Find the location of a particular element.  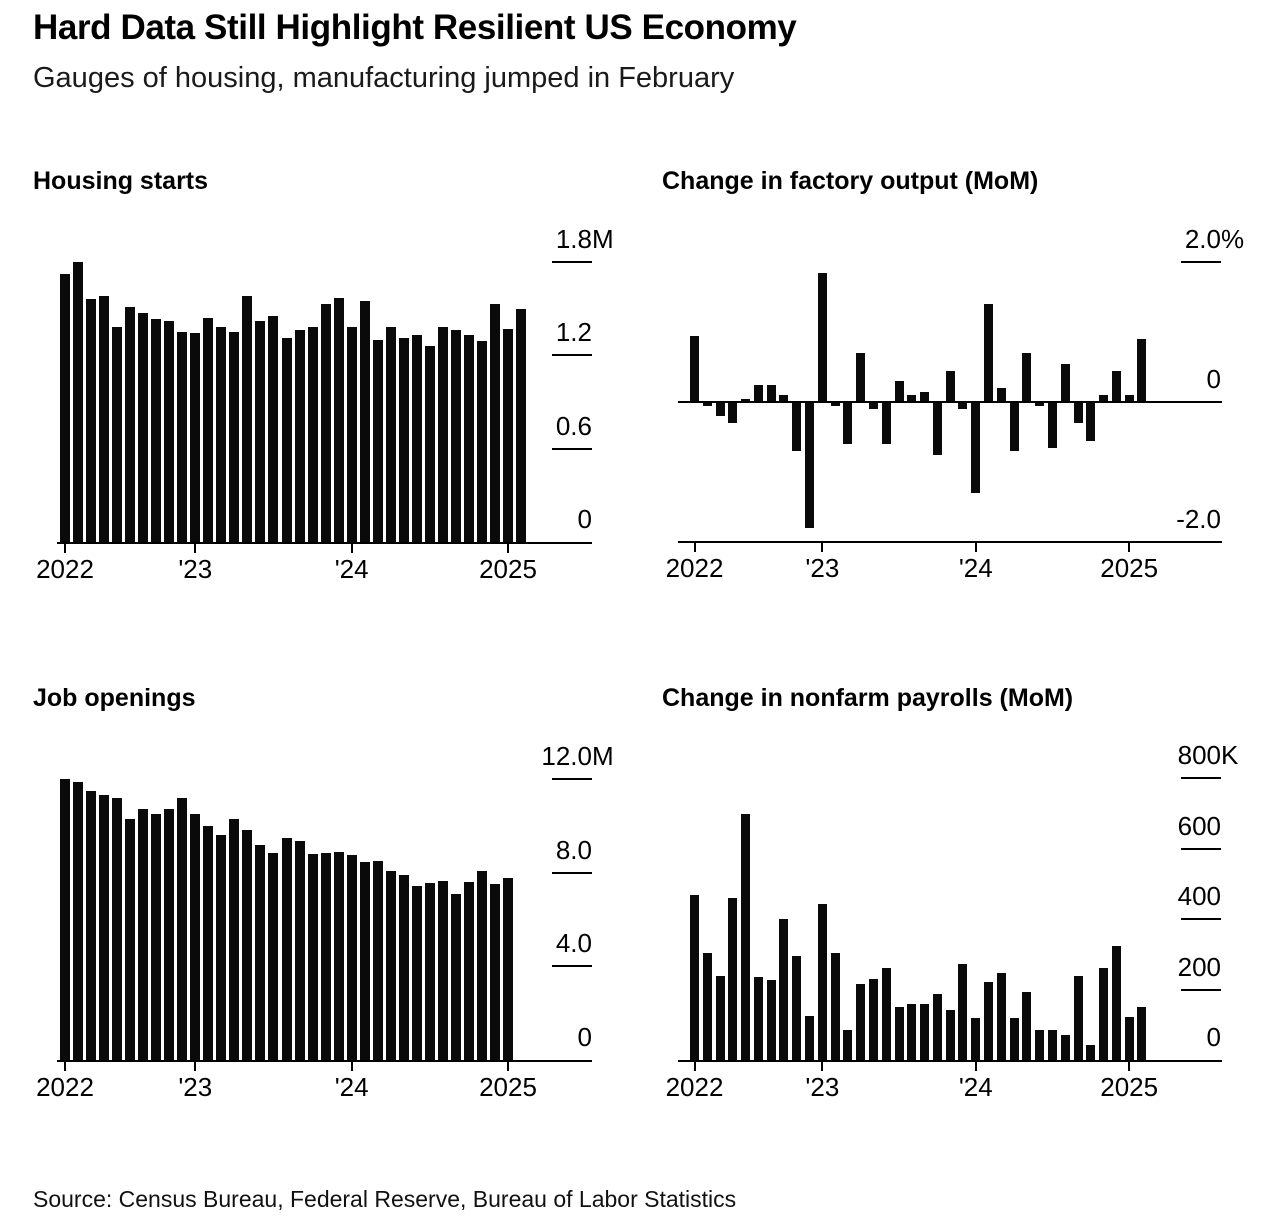

factory-output-y-axis-label: 2.0% is located at coordinates (1152, 239).